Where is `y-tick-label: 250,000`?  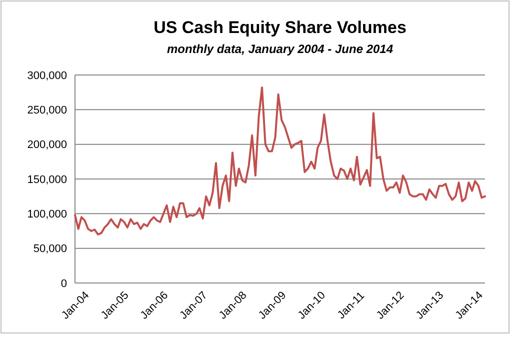
y-tick-label: 250,000 is located at coordinates (47, 110).